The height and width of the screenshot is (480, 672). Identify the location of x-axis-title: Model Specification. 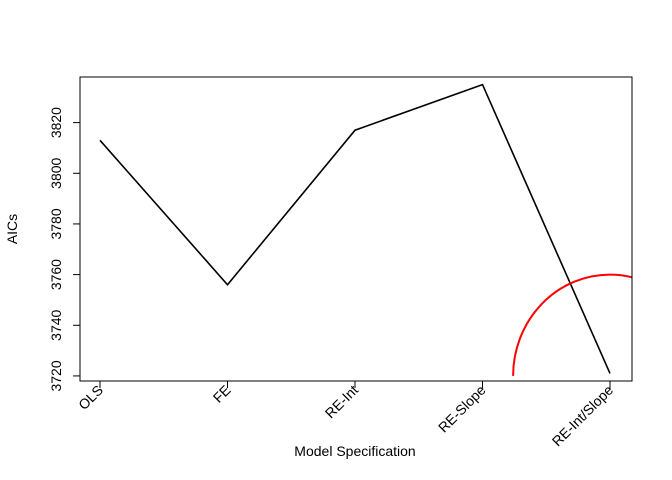
(354, 451).